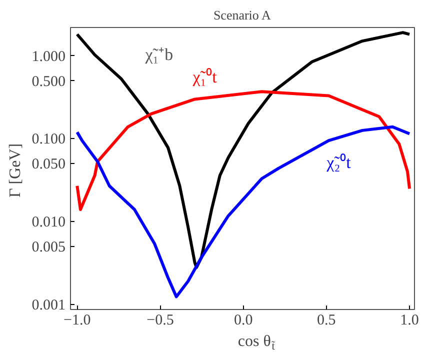 The image size is (424, 357). I want to click on y-tick-label: 0.005, so click(49, 248).